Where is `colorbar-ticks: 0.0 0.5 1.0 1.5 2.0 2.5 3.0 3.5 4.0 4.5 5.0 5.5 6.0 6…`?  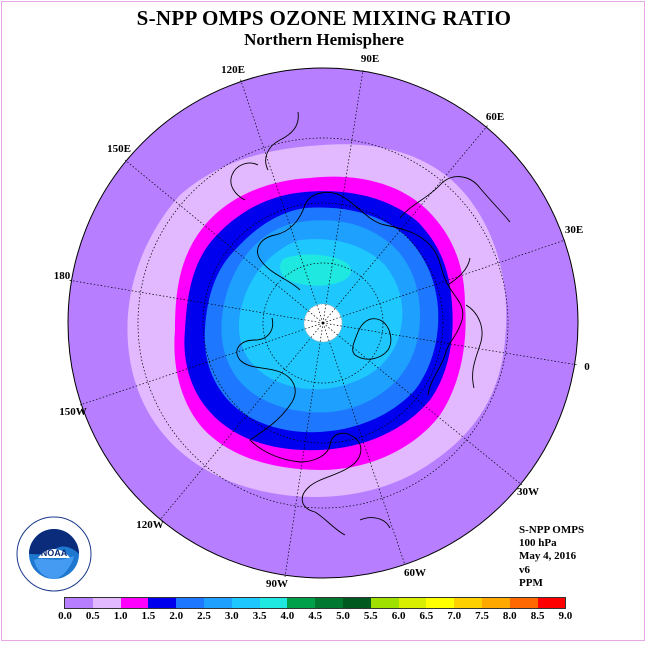 colorbar-ticks: 0.0 0.5 1.0 1.5 2.0 2.5 3.0 3.5 4.0 4.5 5.0 5.5 6.0 6… is located at coordinates (324, 617).